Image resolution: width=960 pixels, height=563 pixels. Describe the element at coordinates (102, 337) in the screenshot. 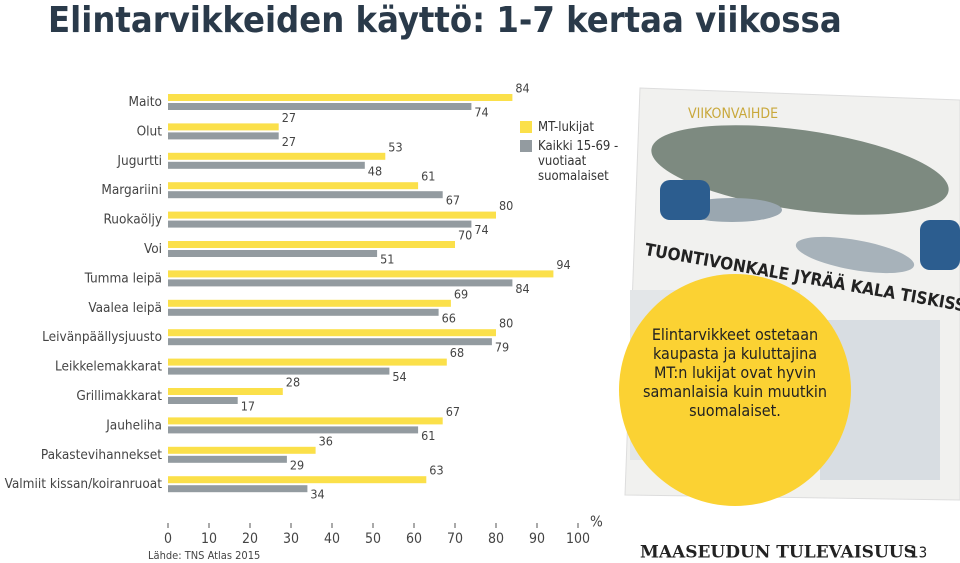

I see `category-label: Leivänpäällysjuusto` at that location.